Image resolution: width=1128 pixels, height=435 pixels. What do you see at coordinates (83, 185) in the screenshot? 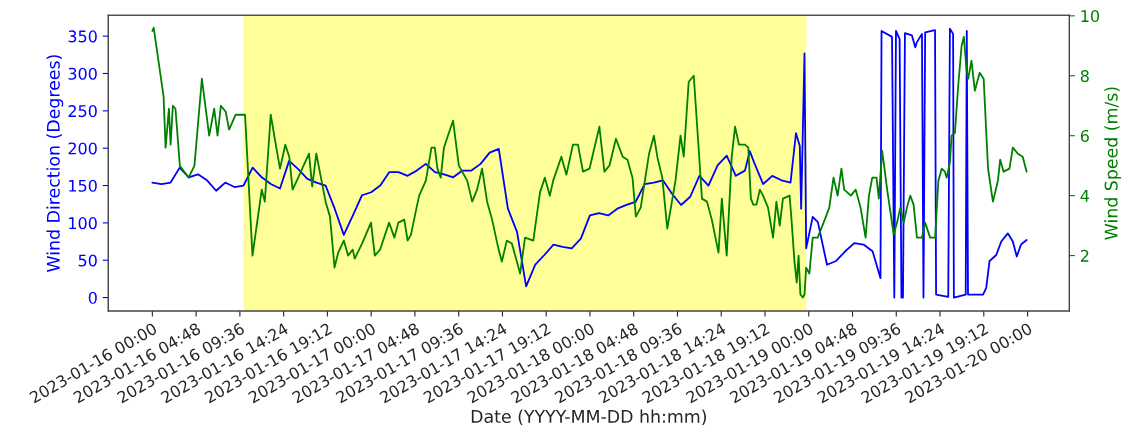
I see `y-tick-label: 150` at bounding box center [83, 185].